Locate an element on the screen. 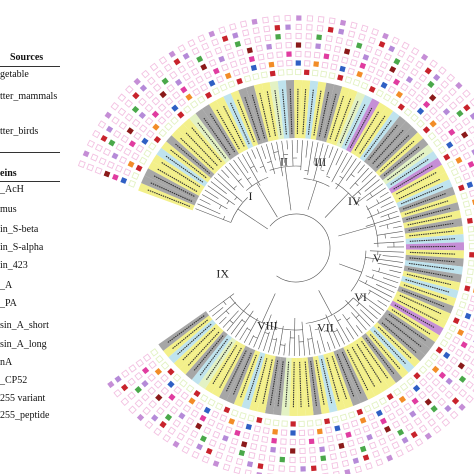 This screenshot has width=474, height=474. clade-stem is located at coordinates (336, 205).